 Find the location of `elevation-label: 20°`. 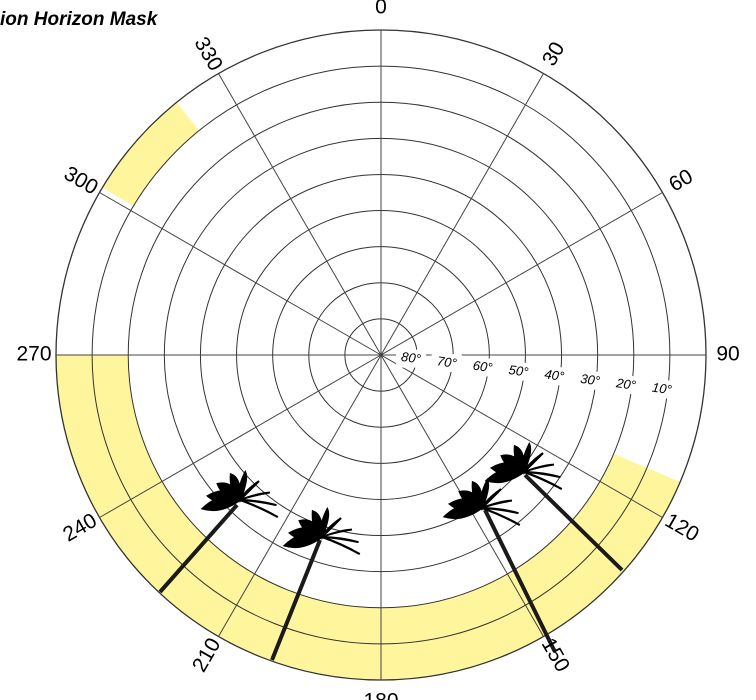

elevation-label: 20° is located at coordinates (625, 384).